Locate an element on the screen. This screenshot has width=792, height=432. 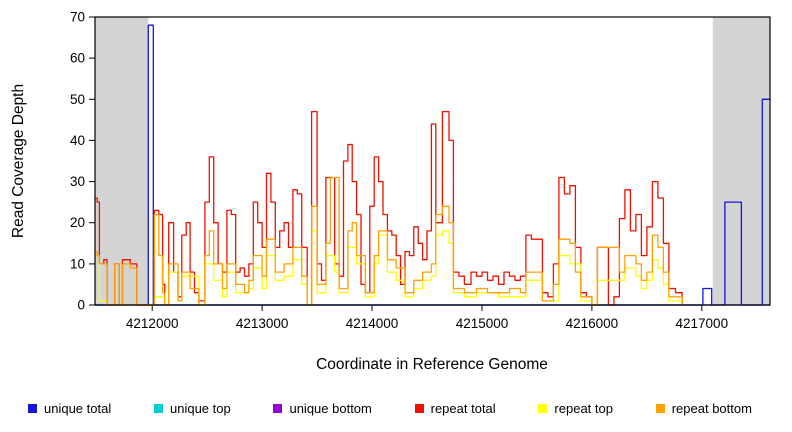
legend-swatch-unique-top is located at coordinates (158, 408).